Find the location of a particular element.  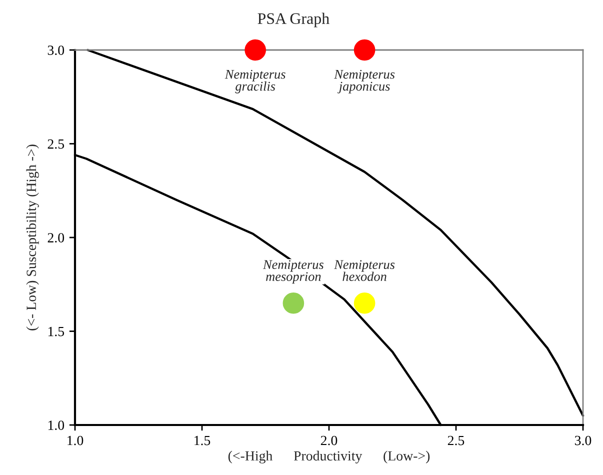

x-tick-label: 1.0 is located at coordinates (76, 441).